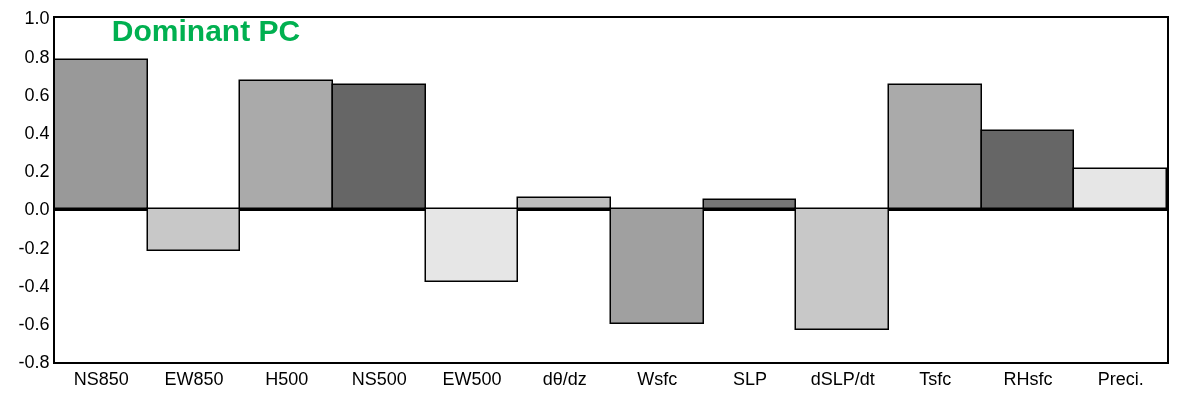 This screenshot has width=1177, height=404. Describe the element at coordinates (1120, 379) in the screenshot. I see `x-tick-label: Preci.` at that location.